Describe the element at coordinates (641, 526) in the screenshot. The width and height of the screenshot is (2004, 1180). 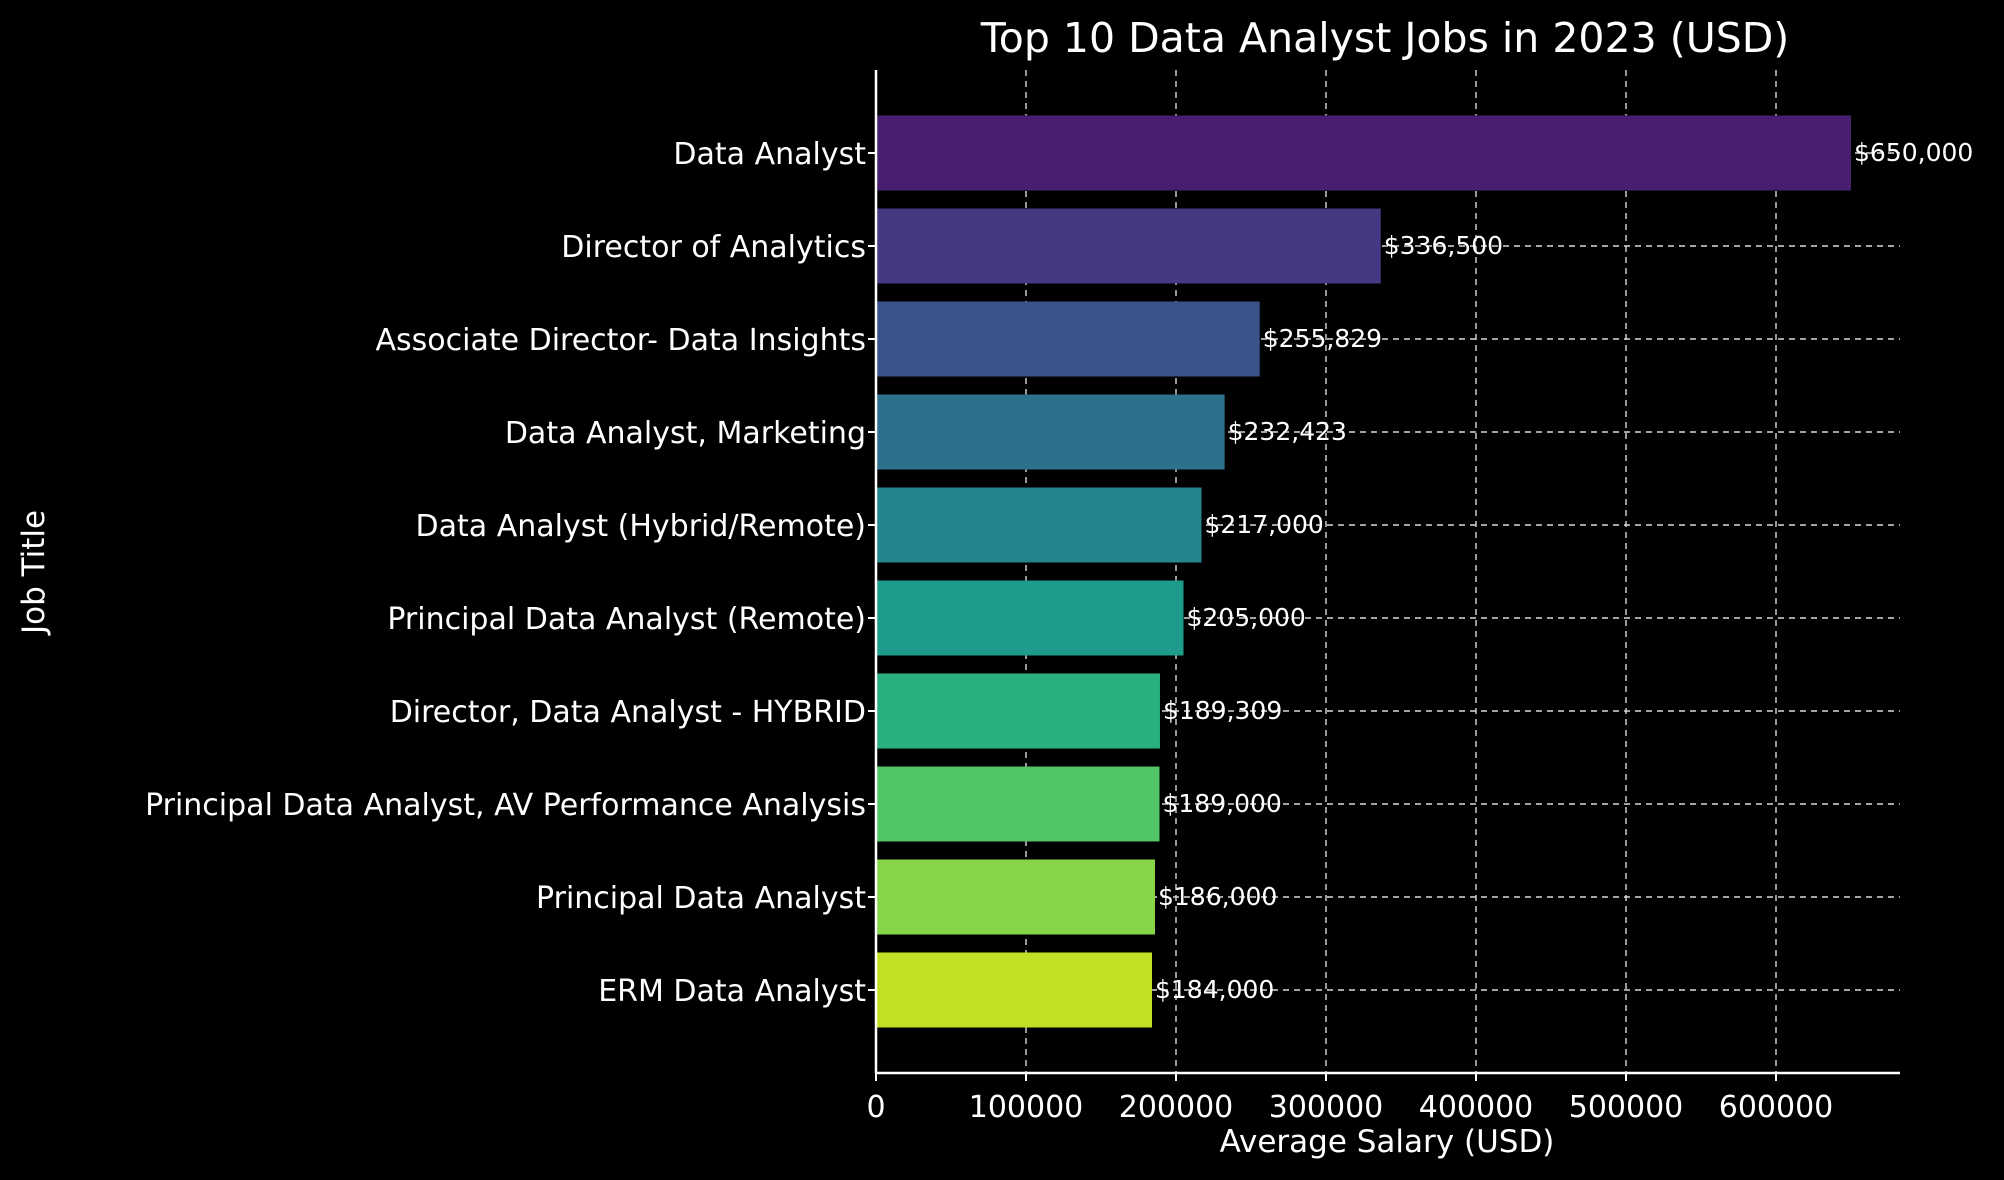
I see `y-tick-label: Data Analyst (Hybrid/Remote)` at that location.